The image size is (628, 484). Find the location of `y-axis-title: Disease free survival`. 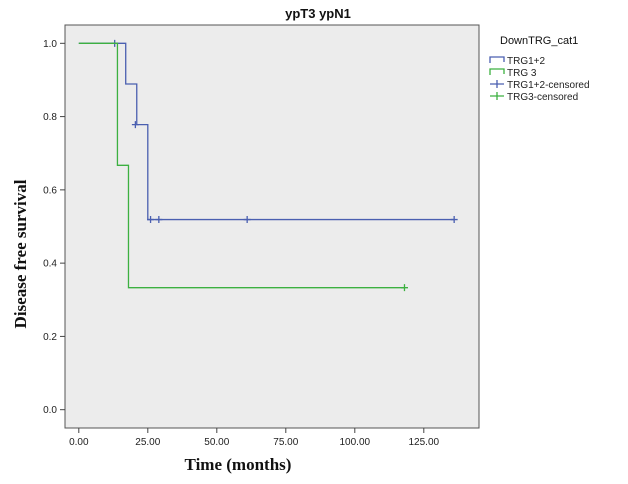

y-axis-title: Disease free survival is located at coordinates (20, 253).